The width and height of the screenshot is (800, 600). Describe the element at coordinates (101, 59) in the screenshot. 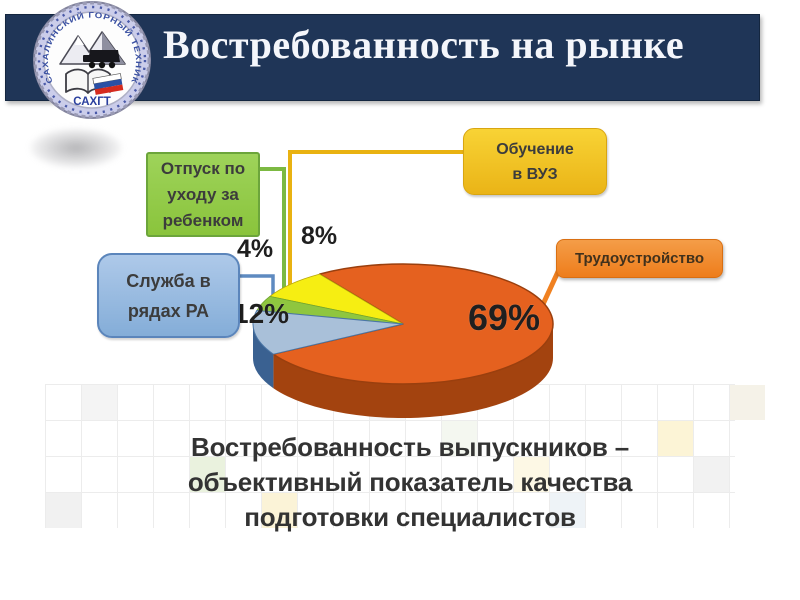

I see `emblem-truck-icon` at that location.